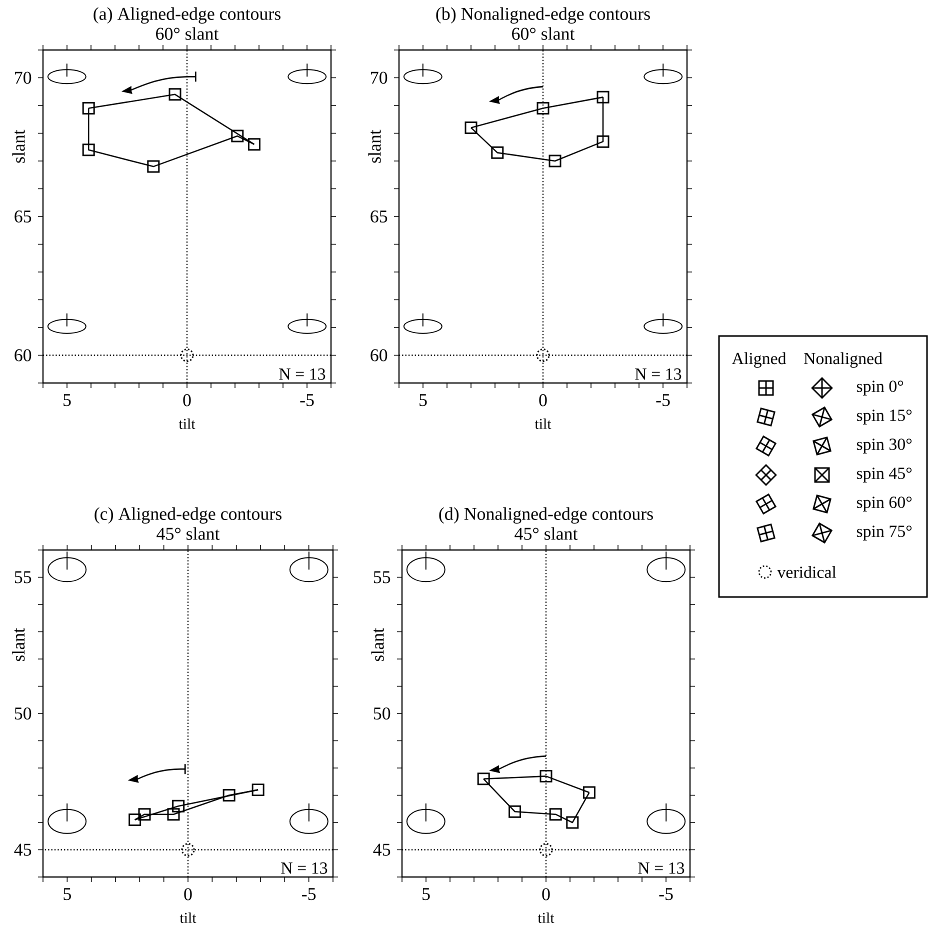 The width and height of the screenshot is (929, 926). I want to click on text: Nonaligned, so click(843, 360).